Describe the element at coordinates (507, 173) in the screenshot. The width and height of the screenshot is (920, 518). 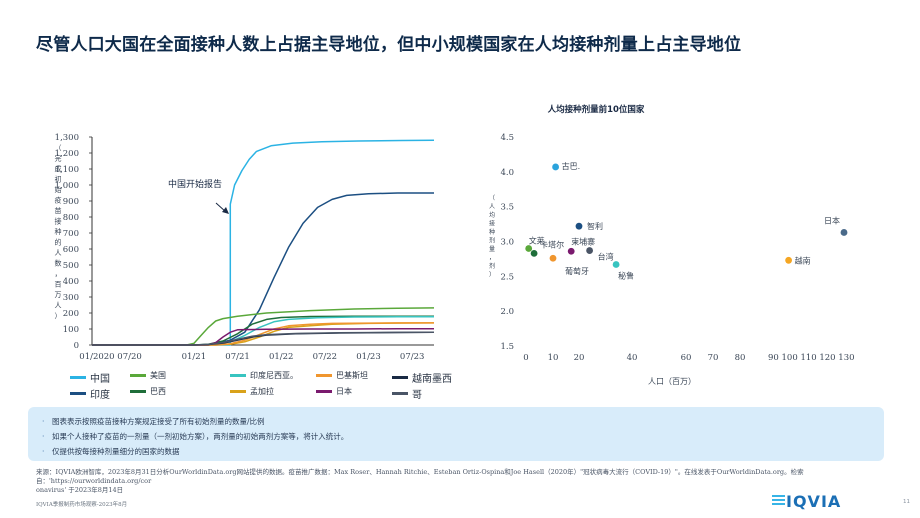
I see `scatter-y-tick-label: 4.0` at that location.